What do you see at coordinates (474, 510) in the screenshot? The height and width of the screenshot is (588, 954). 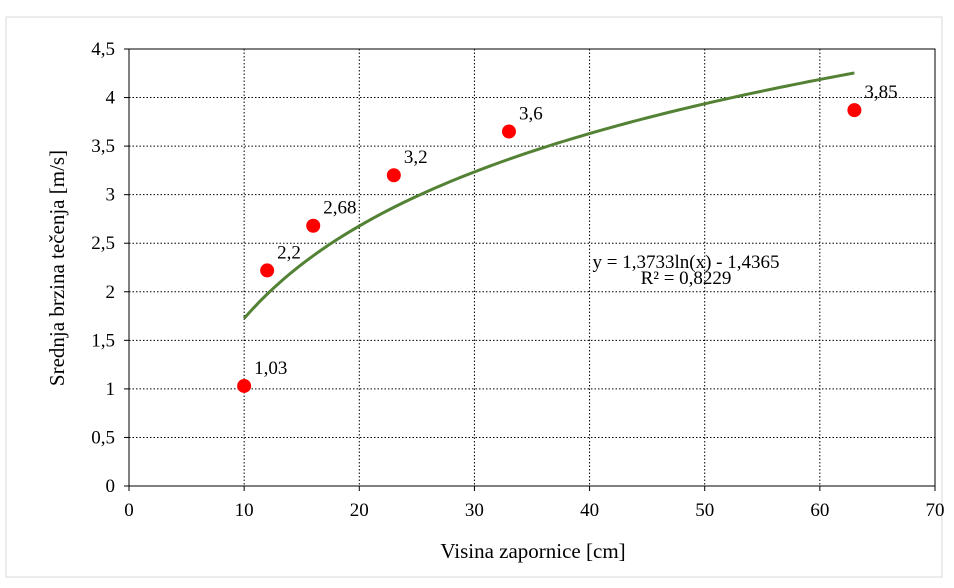 I see `x-tick-label: 30` at bounding box center [474, 510].